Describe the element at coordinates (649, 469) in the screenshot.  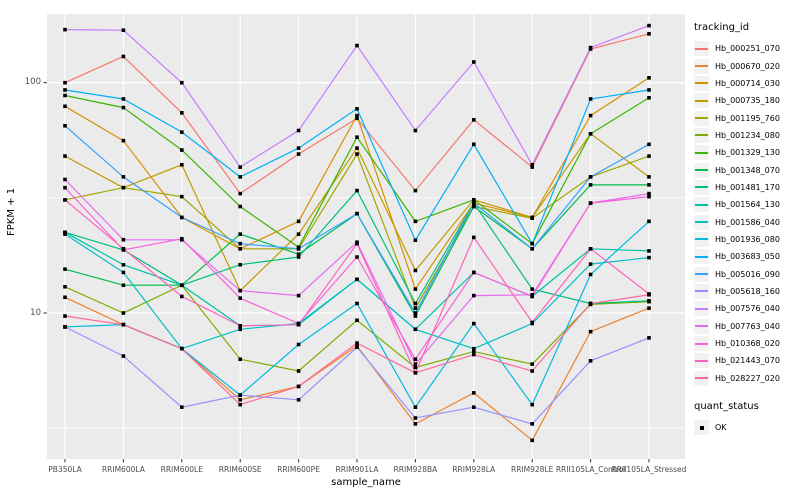
I see `x-tick-label: RRII105LA_Stressed` at that location.